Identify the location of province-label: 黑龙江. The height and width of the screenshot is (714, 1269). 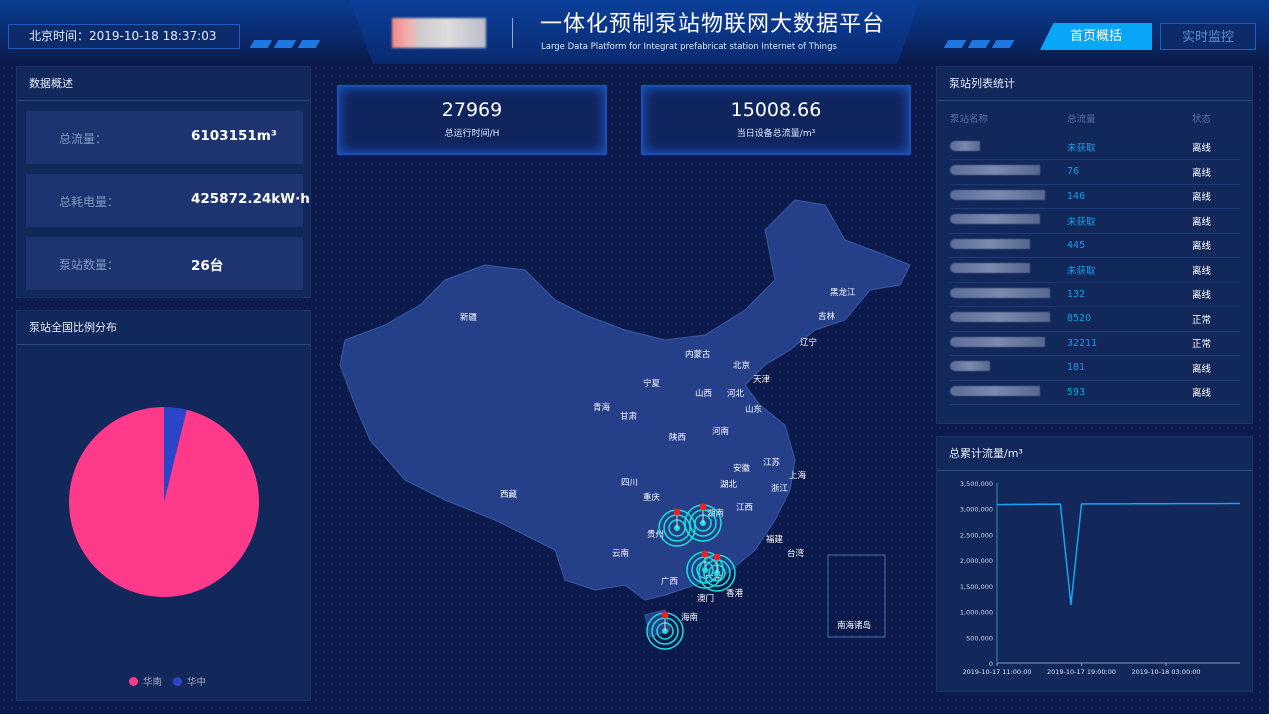
(843, 292).